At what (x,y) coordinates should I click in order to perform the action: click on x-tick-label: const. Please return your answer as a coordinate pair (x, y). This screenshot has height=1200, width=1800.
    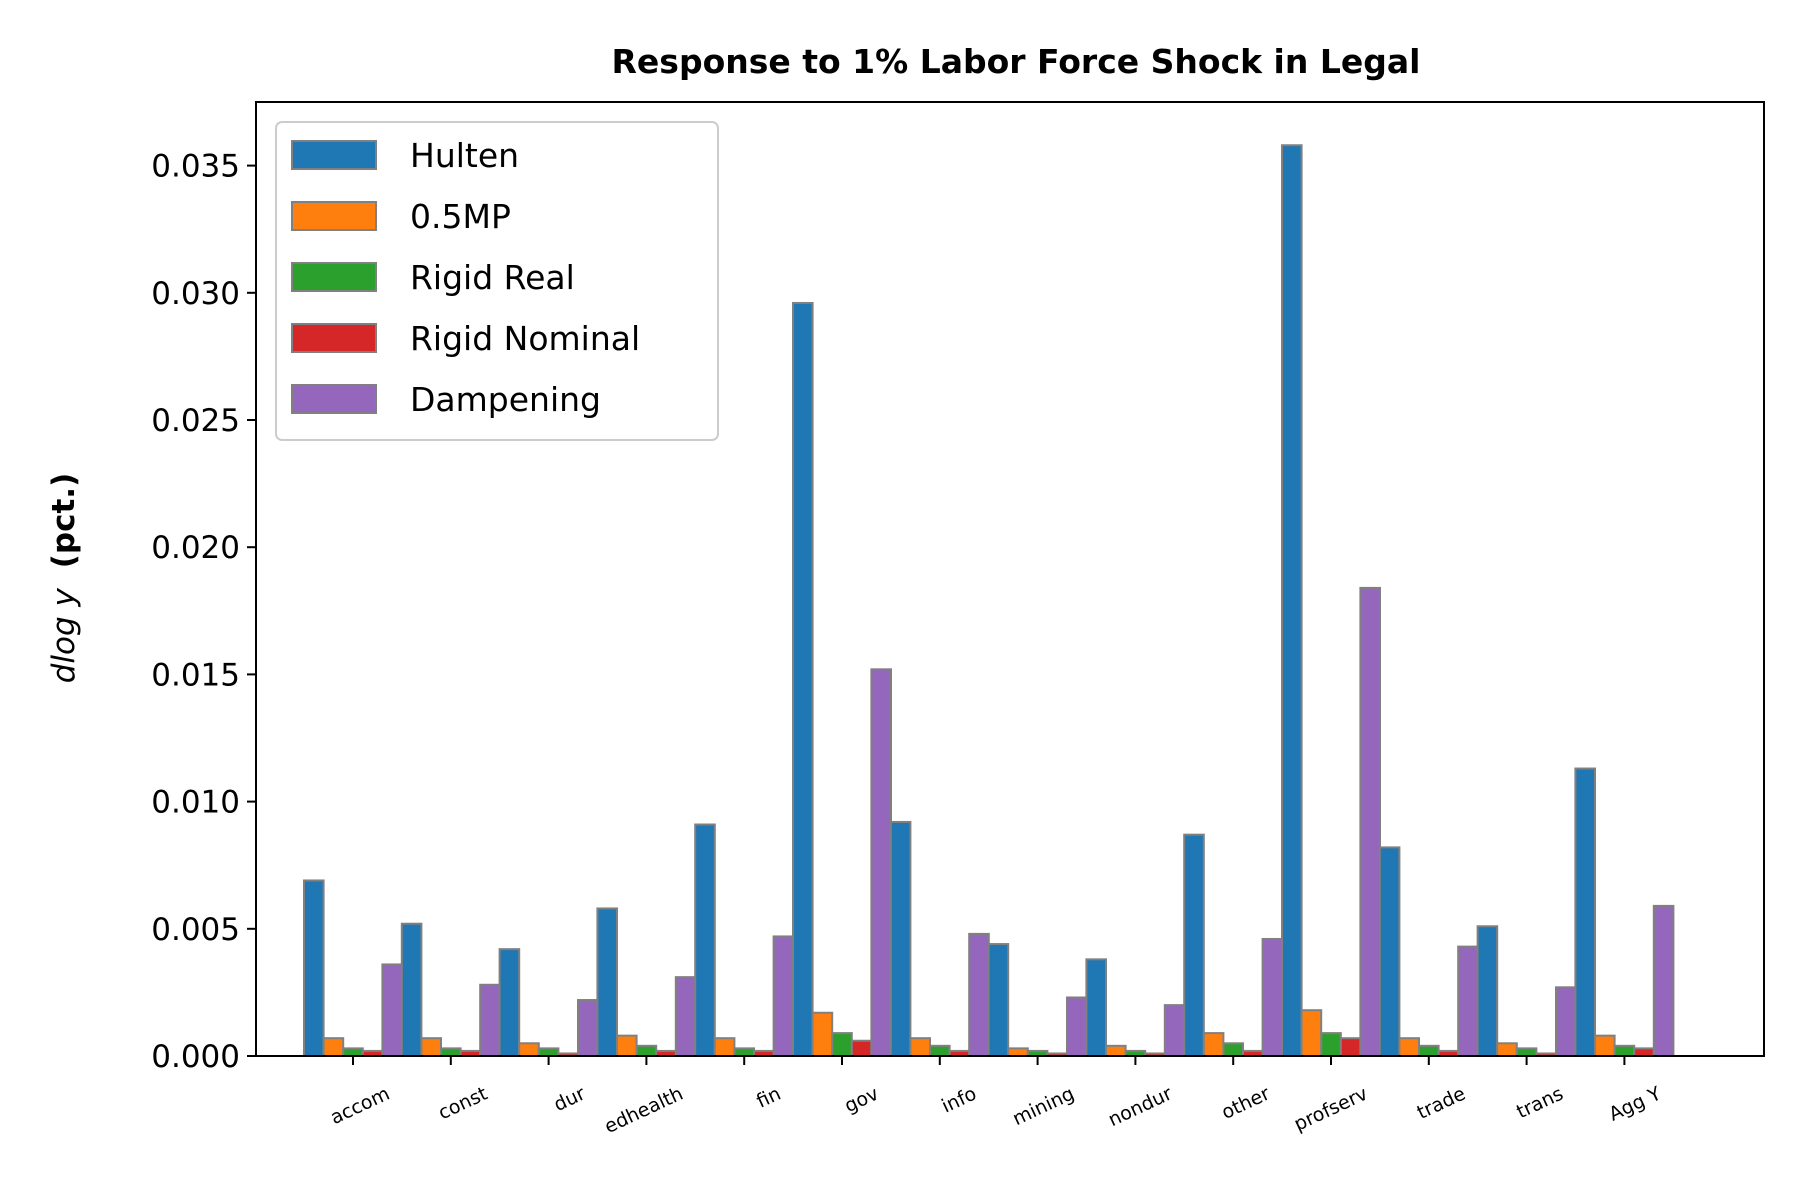
    Looking at the image, I should click on (463, 1104).